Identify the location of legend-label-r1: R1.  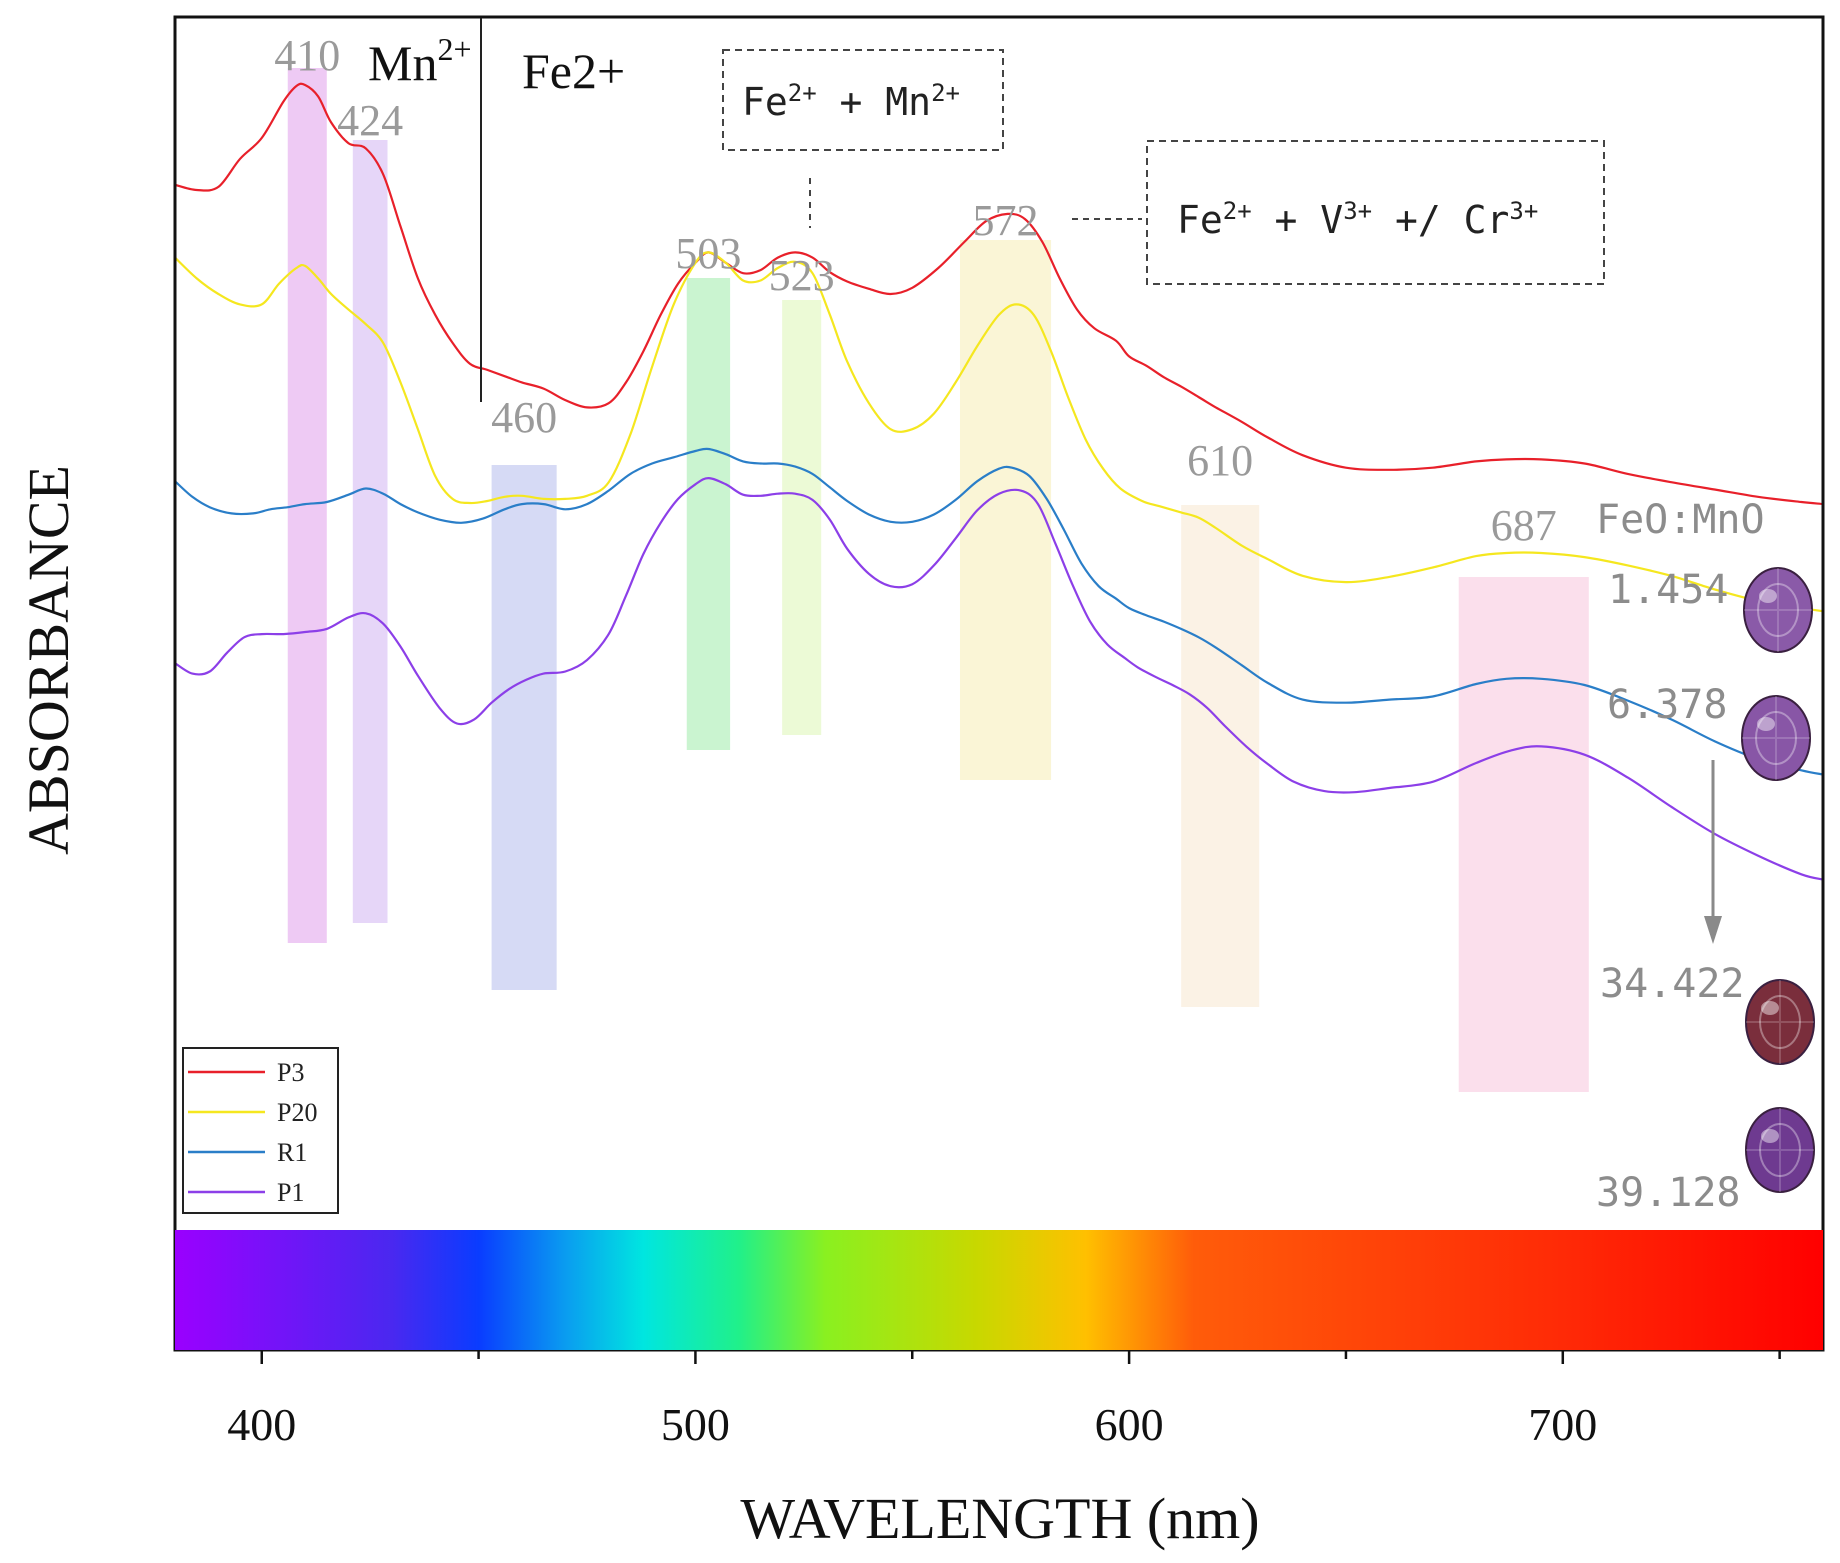
(292, 1152).